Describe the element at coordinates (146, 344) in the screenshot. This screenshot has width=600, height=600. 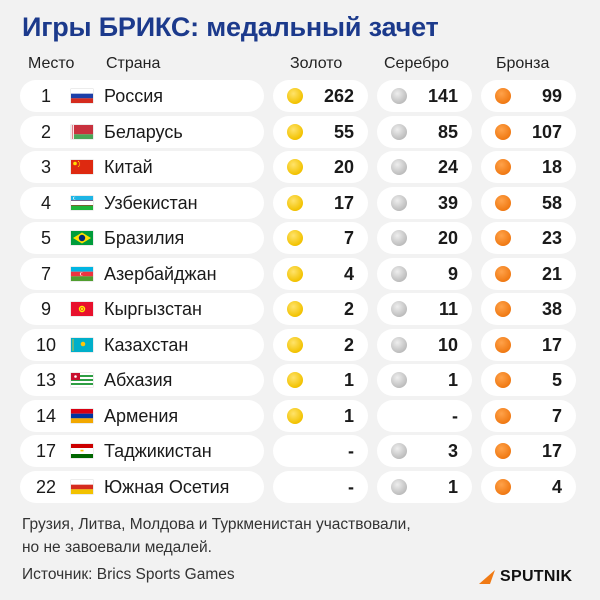
I see `country-name: Казахстан` at that location.